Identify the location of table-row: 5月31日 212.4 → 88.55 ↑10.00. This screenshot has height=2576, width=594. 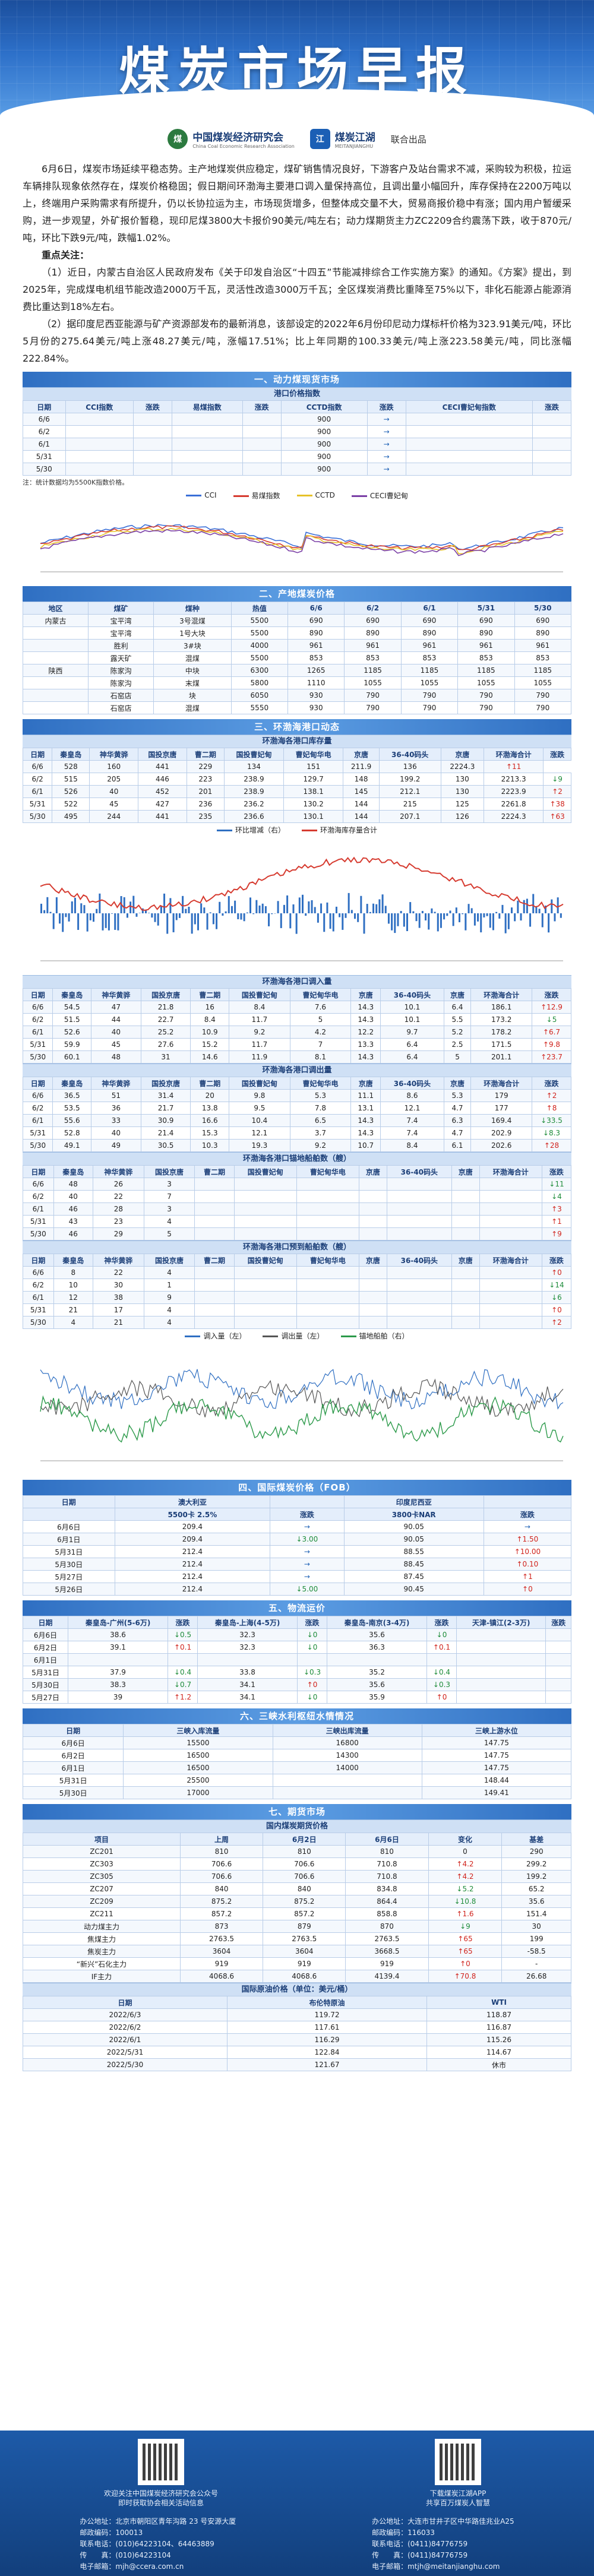
(297, 1551).